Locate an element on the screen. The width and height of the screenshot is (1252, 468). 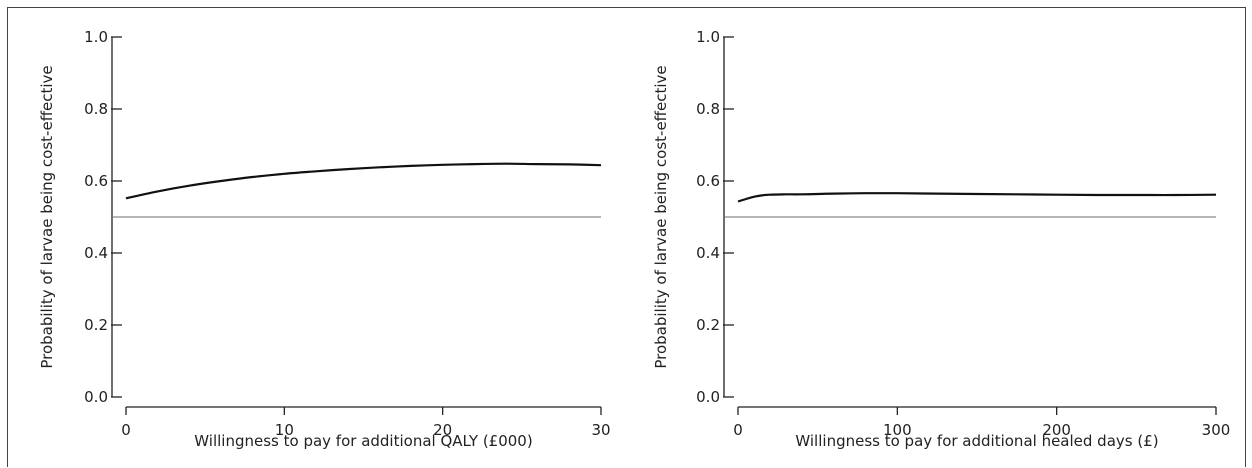
chart1-x-tick-label: 30 is located at coordinates (600, 430).